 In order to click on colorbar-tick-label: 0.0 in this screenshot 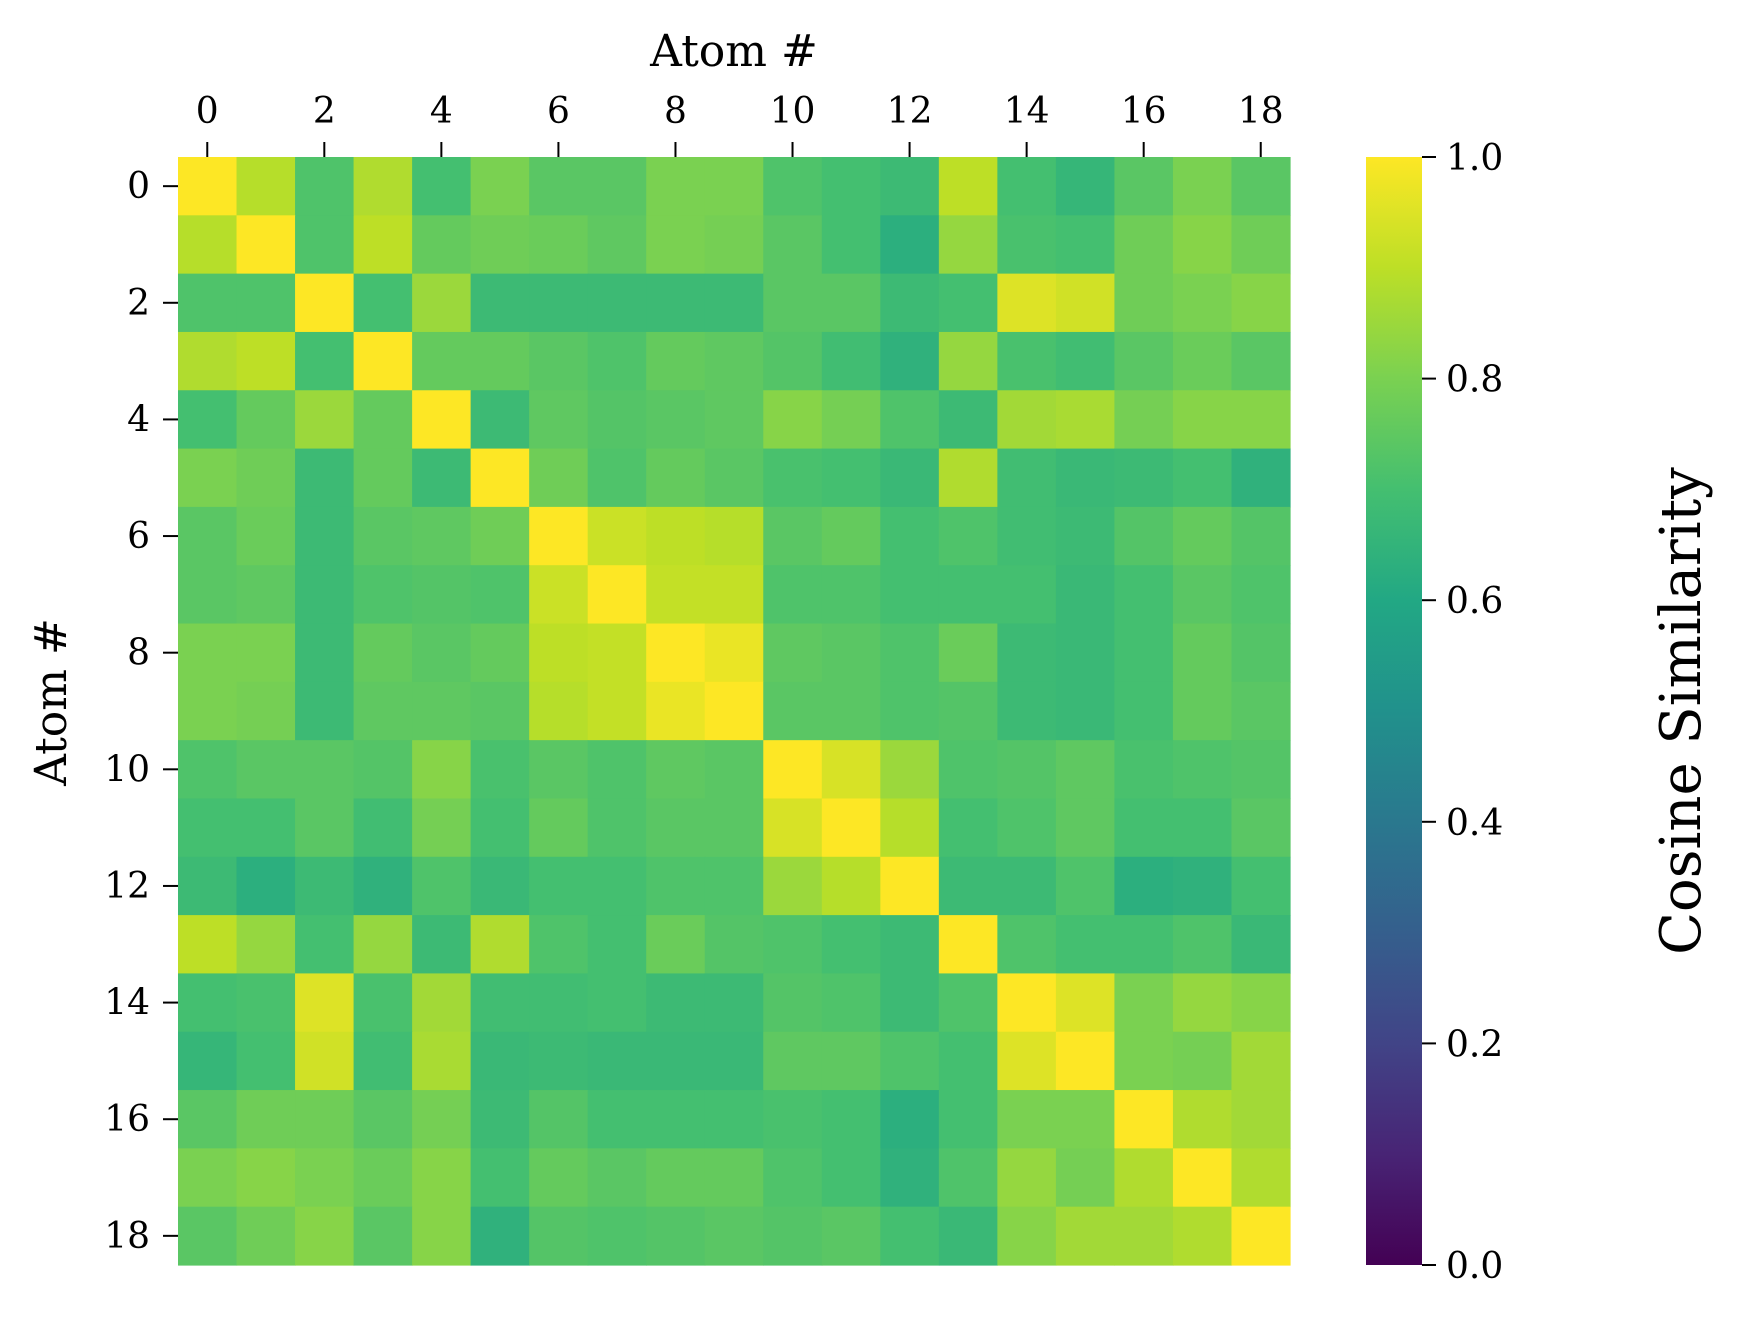, I will do `click(1474, 1266)`.